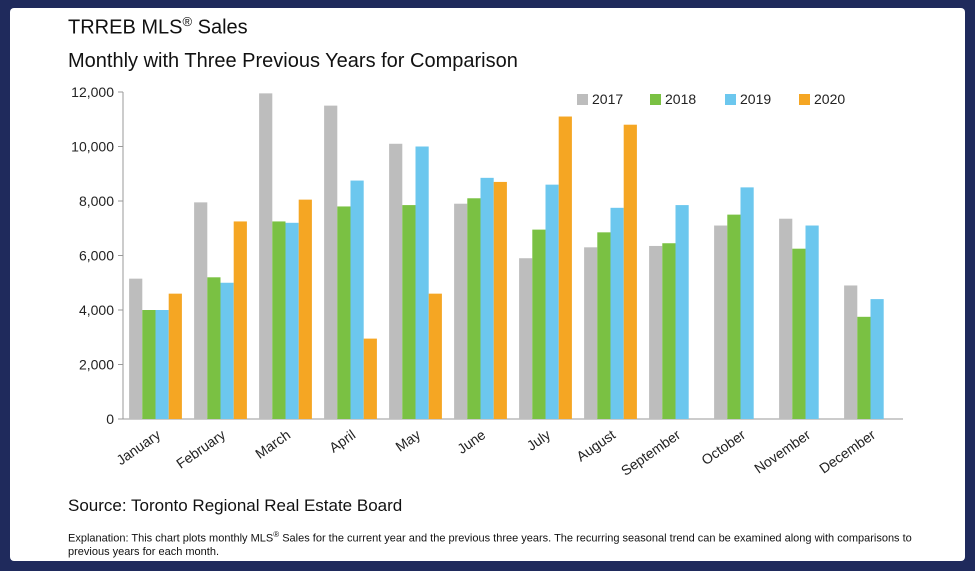 The width and height of the screenshot is (975, 571). I want to click on legend-swatch-2020, so click(804, 99).